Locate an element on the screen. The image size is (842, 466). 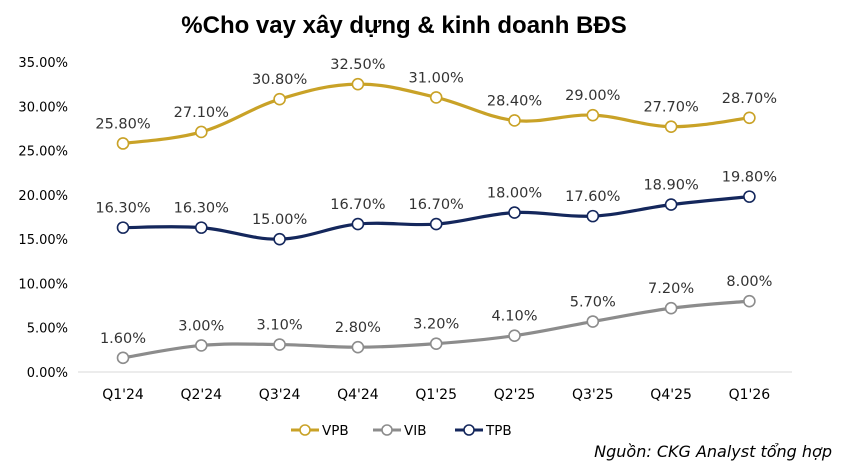
legend-label-tpb: TPB is located at coordinates (498, 431).